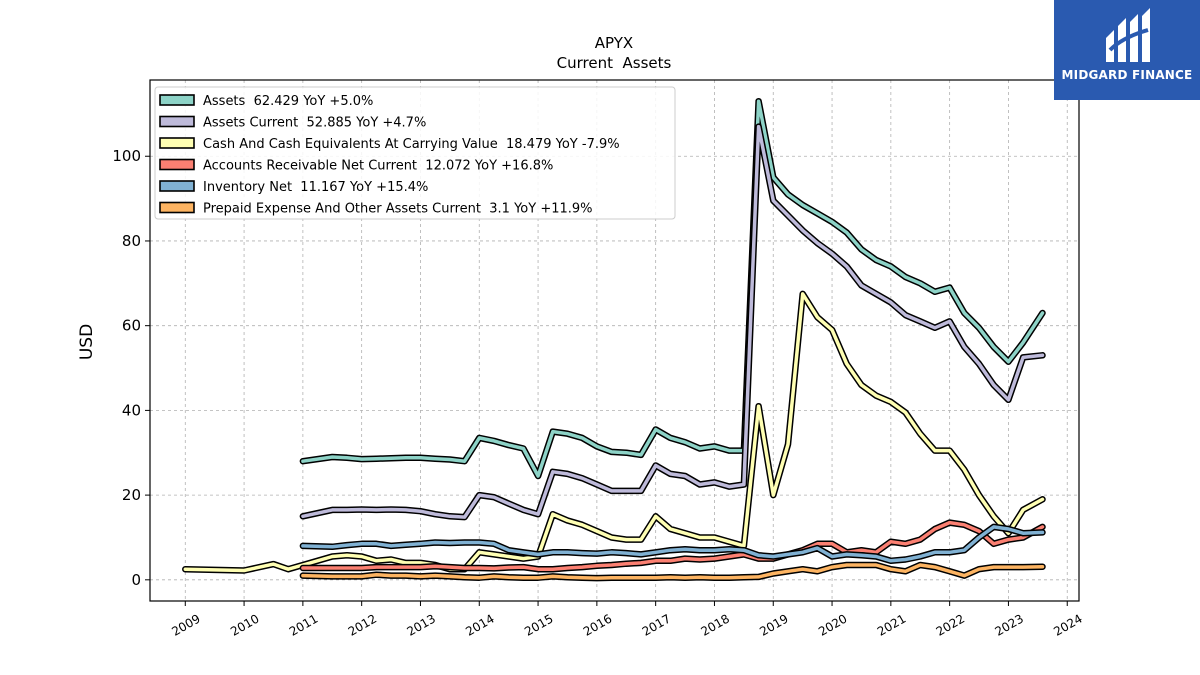 The image size is (1200, 675). I want to click on x-tick-label: 2014, so click(479, 624).